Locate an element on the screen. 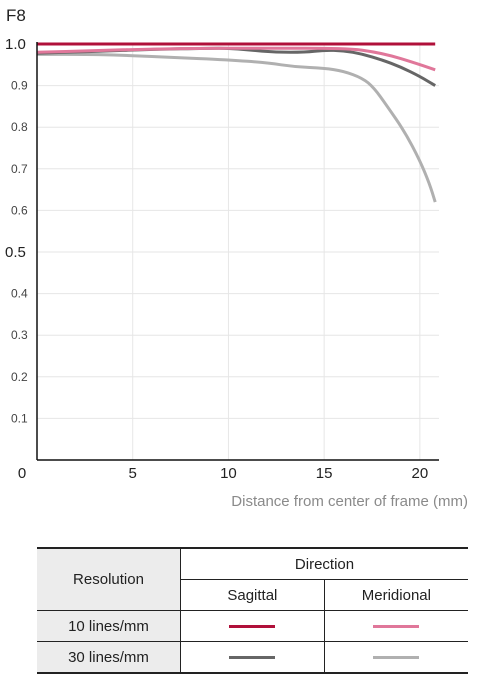  legend-row-30: 30 lines/mm is located at coordinates (252, 657).